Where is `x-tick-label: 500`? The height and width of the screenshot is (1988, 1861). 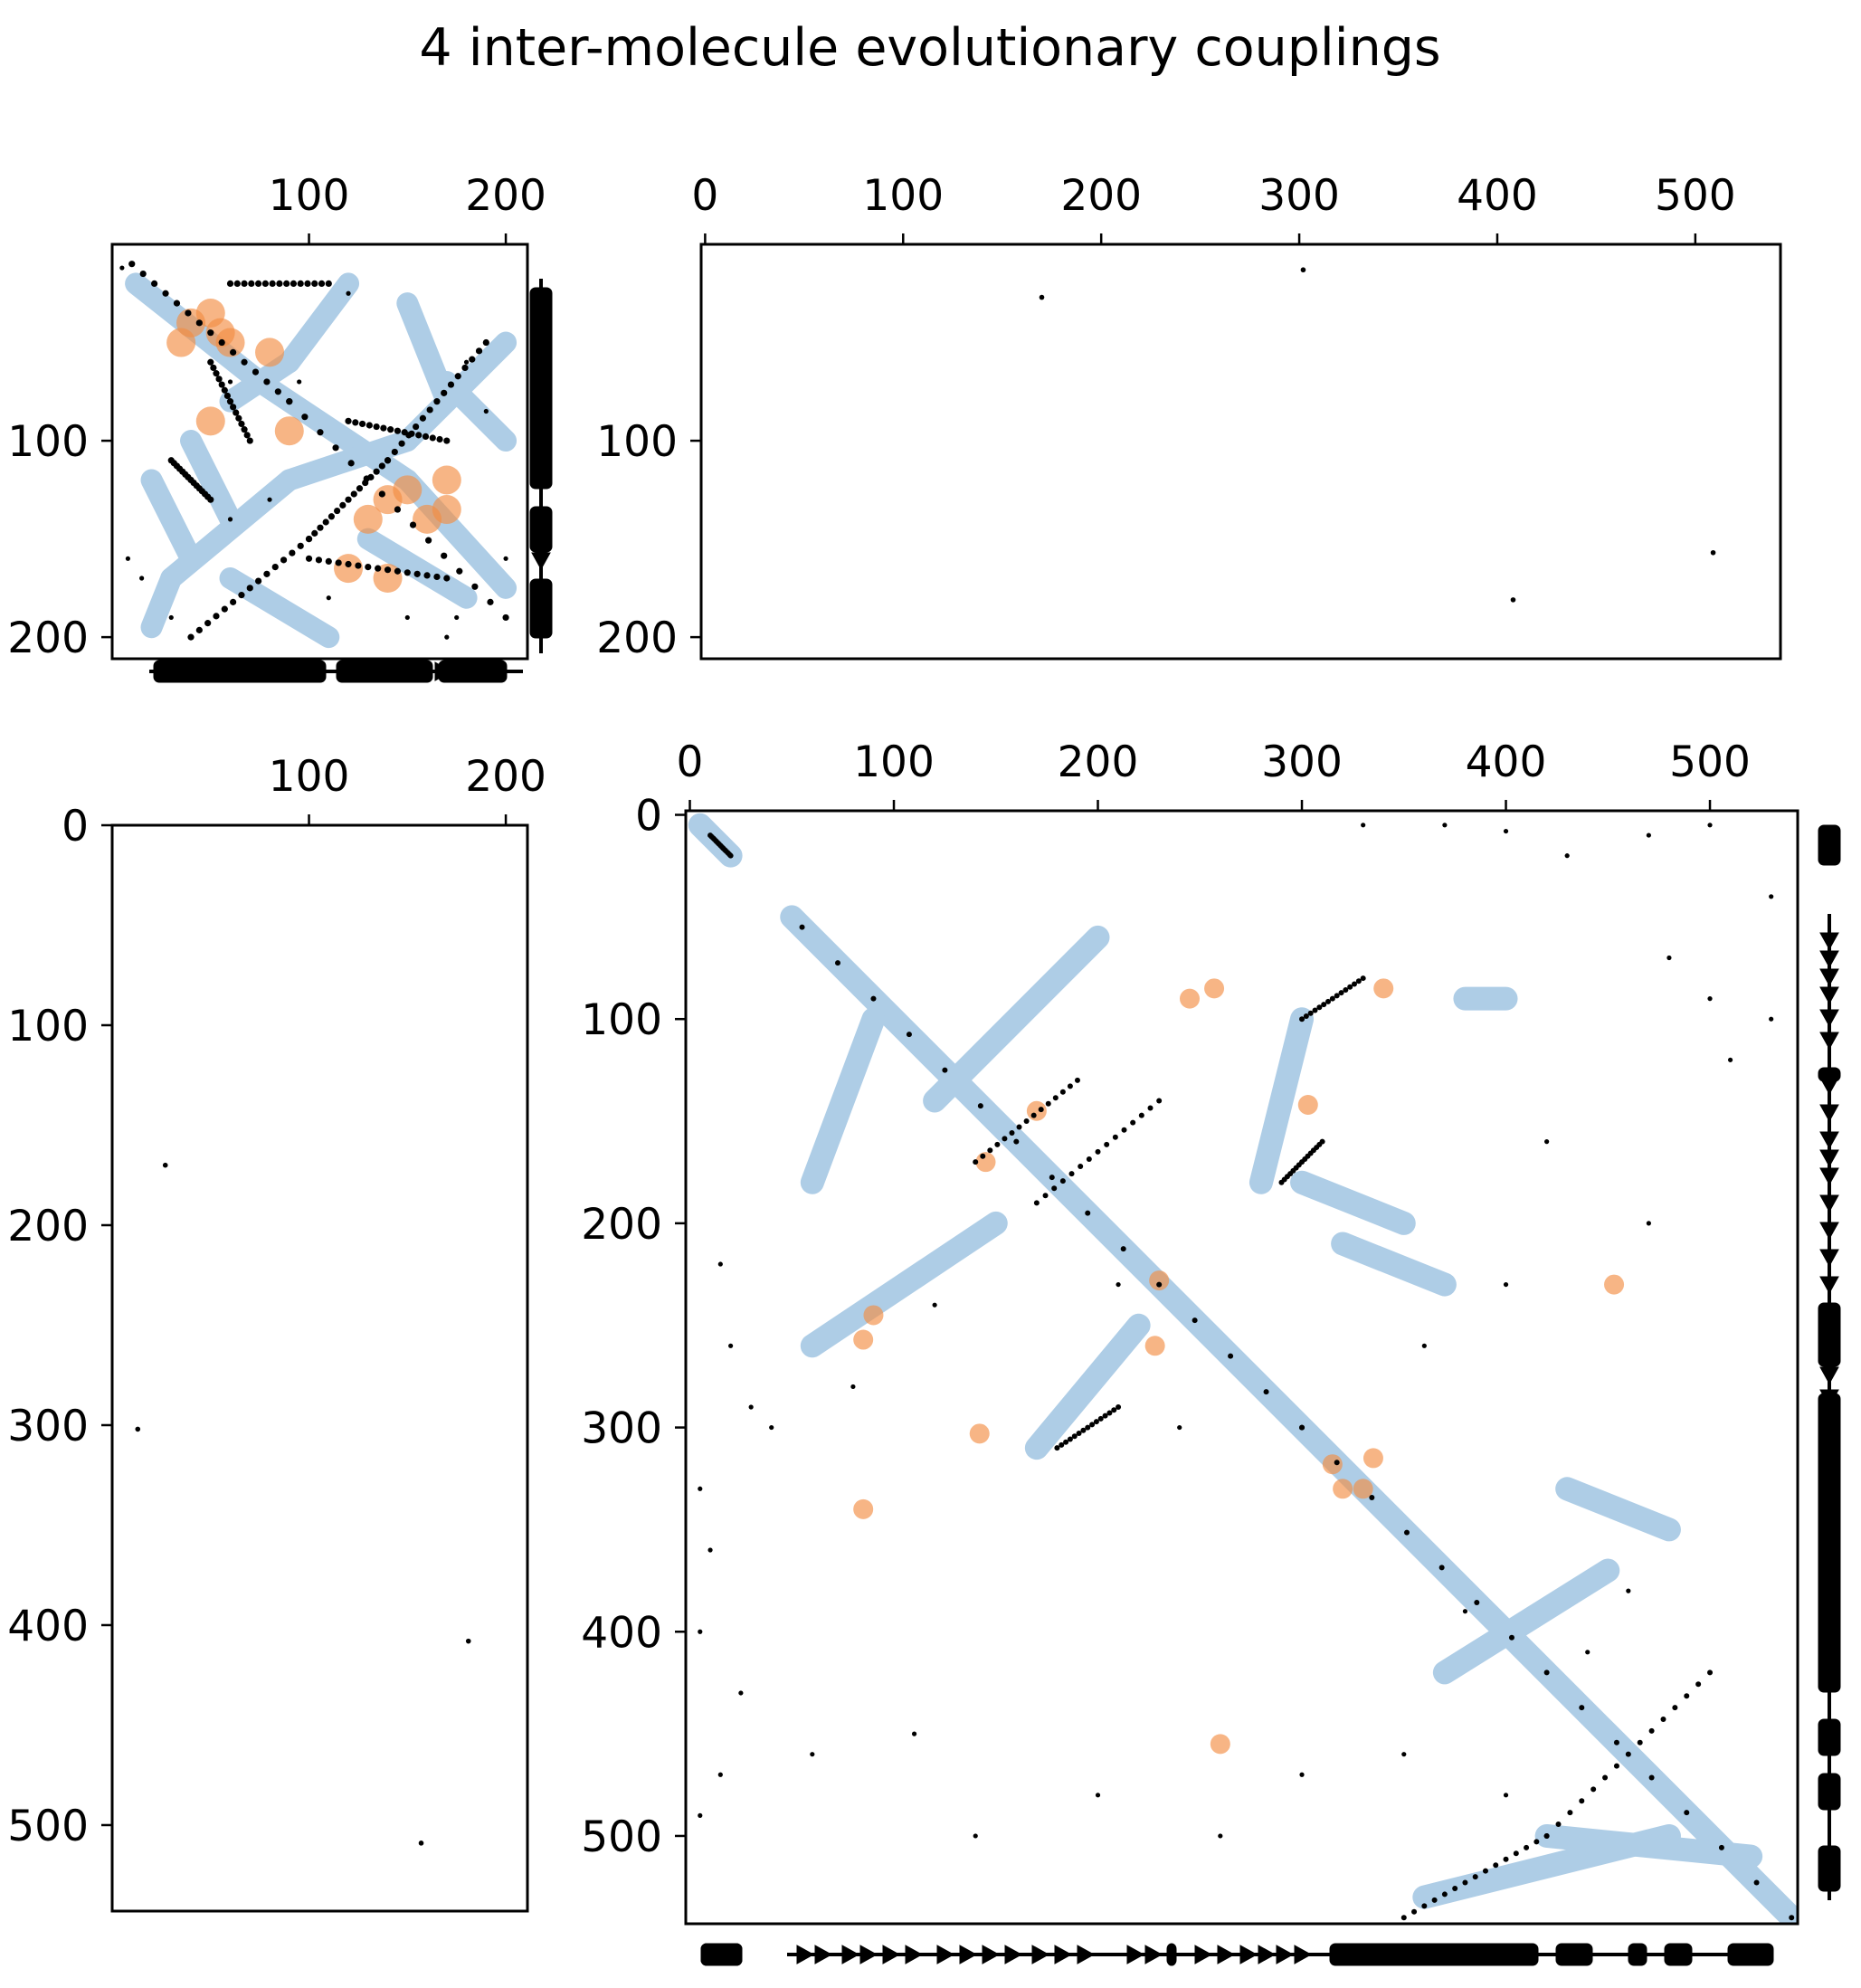 x-tick-label: 500 is located at coordinates (1695, 196).